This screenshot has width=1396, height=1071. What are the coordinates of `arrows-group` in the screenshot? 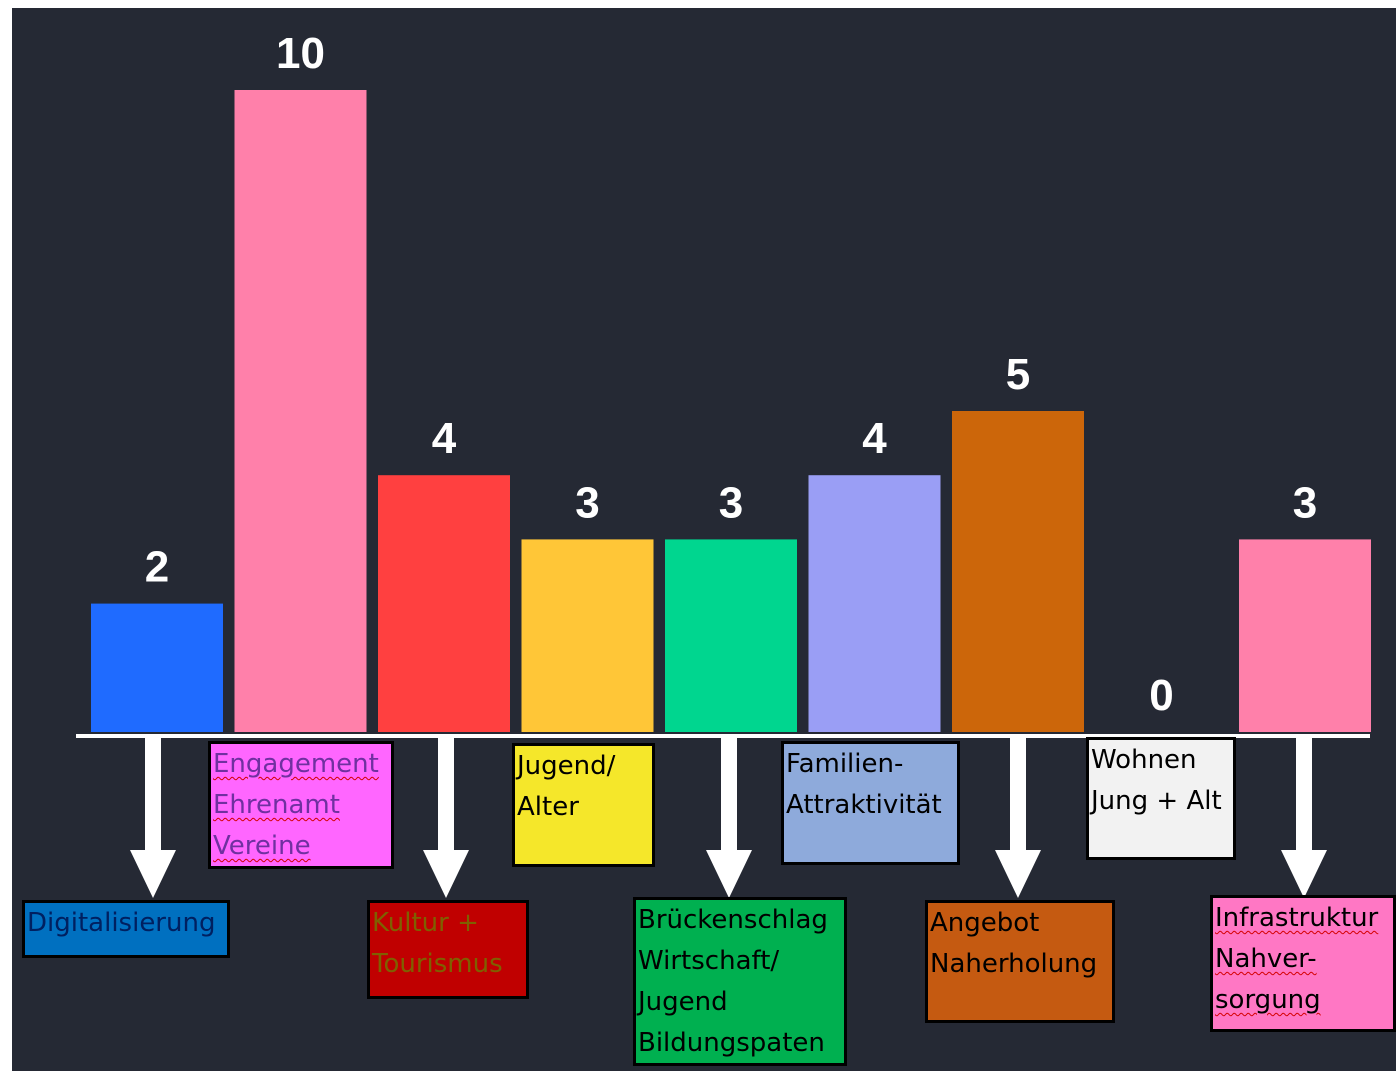 It's located at (728, 818).